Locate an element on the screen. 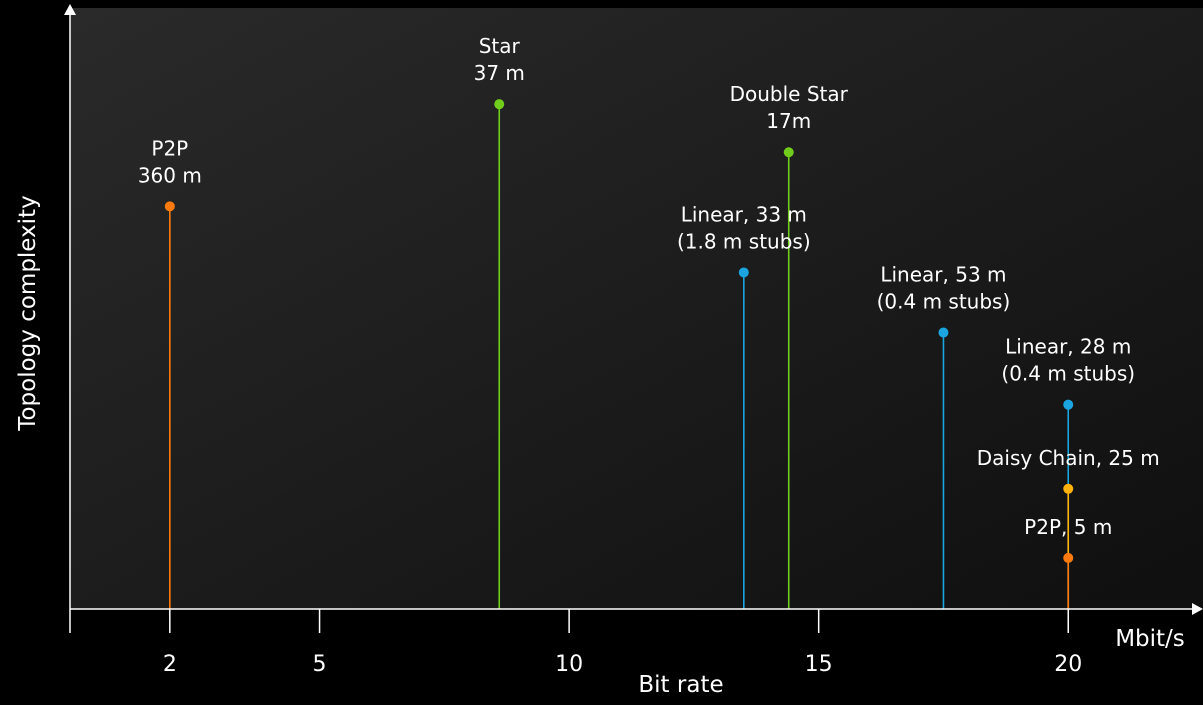 The height and width of the screenshot is (705, 1203). point-label: P2P 360 m is located at coordinates (170, 161).